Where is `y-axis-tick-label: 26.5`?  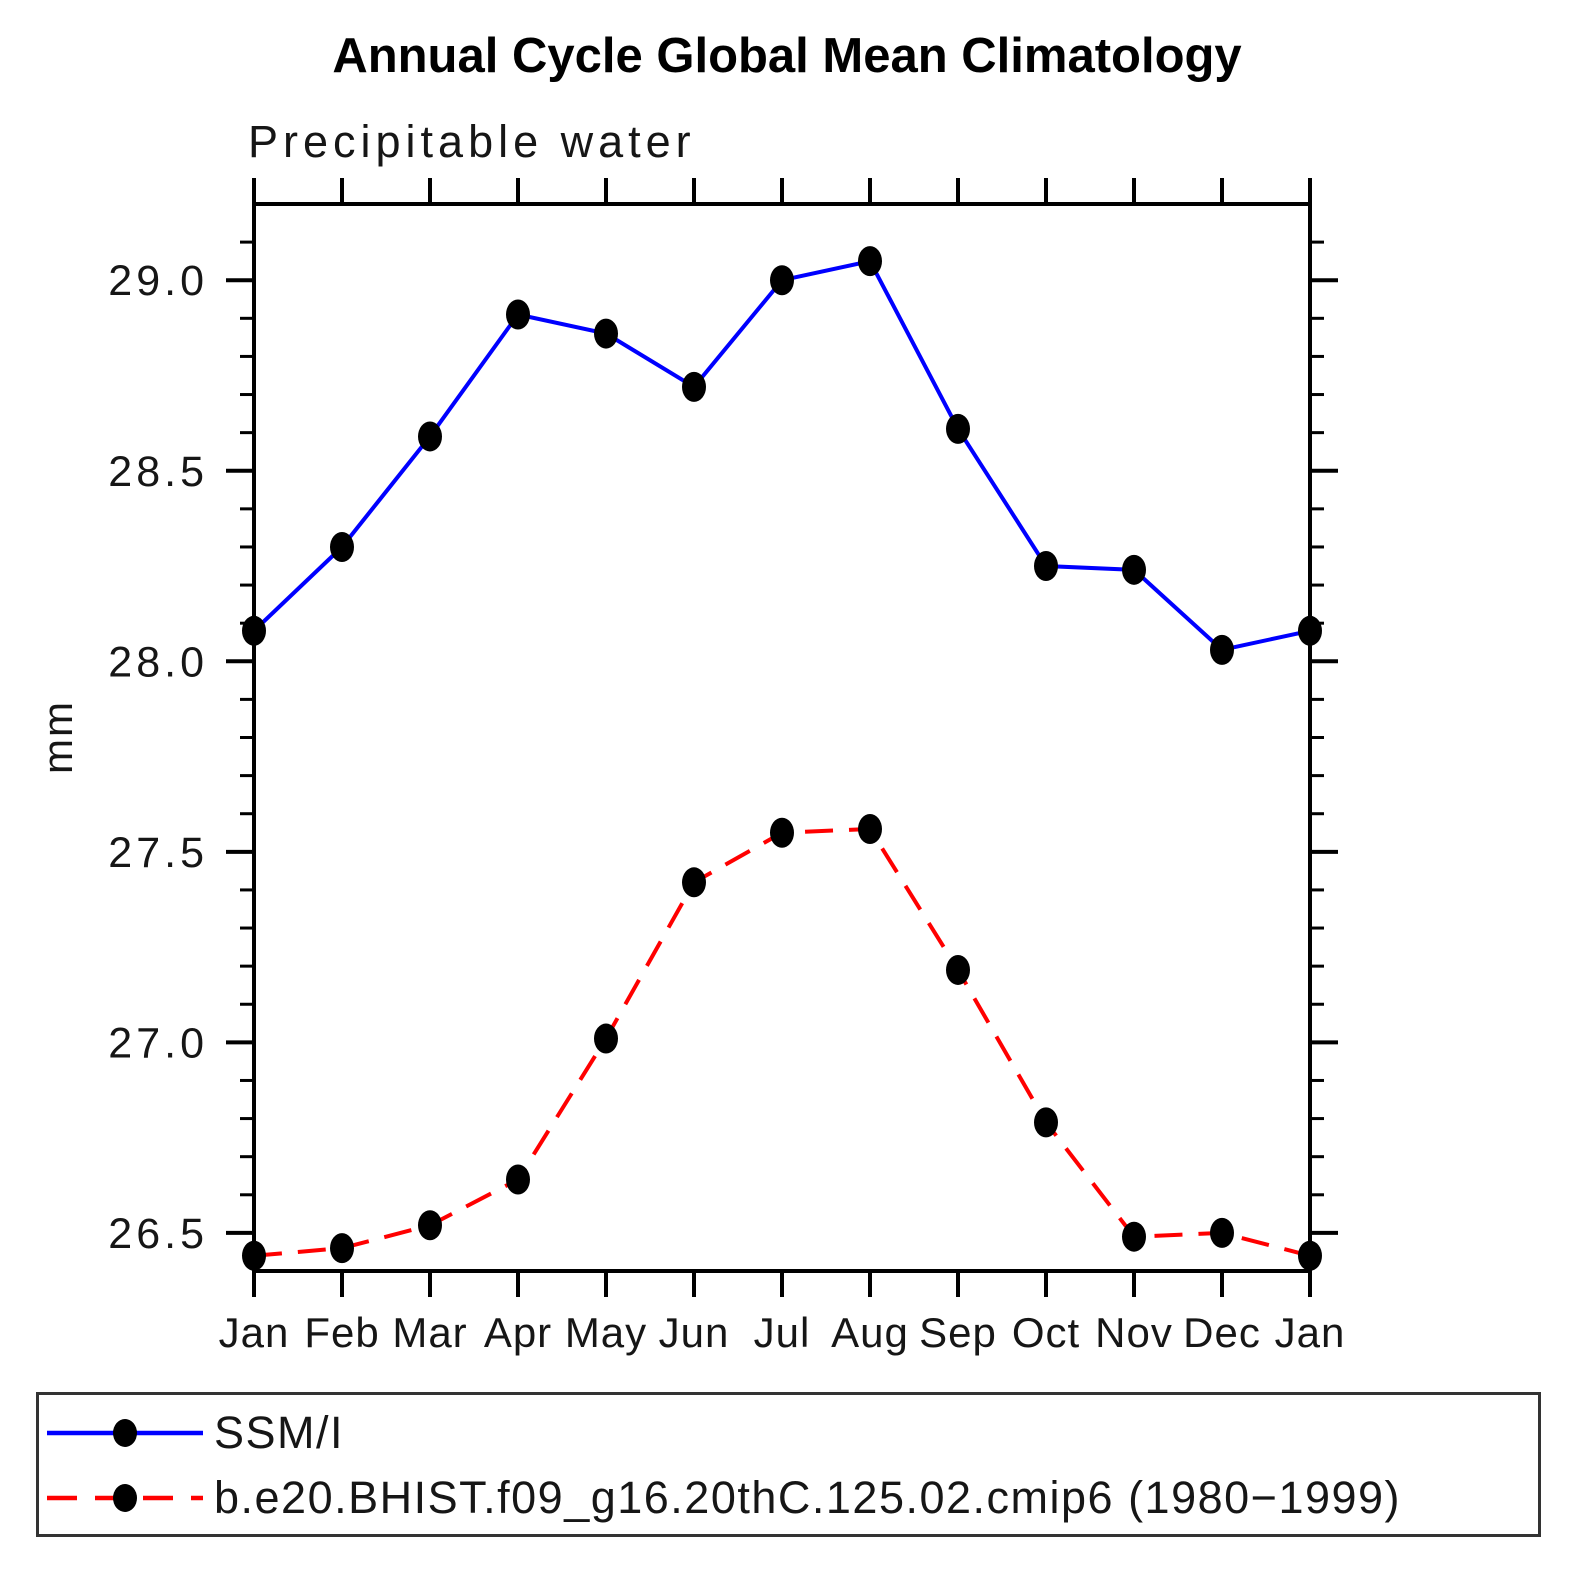 y-axis-tick-label: 26.5 is located at coordinates (158, 1234).